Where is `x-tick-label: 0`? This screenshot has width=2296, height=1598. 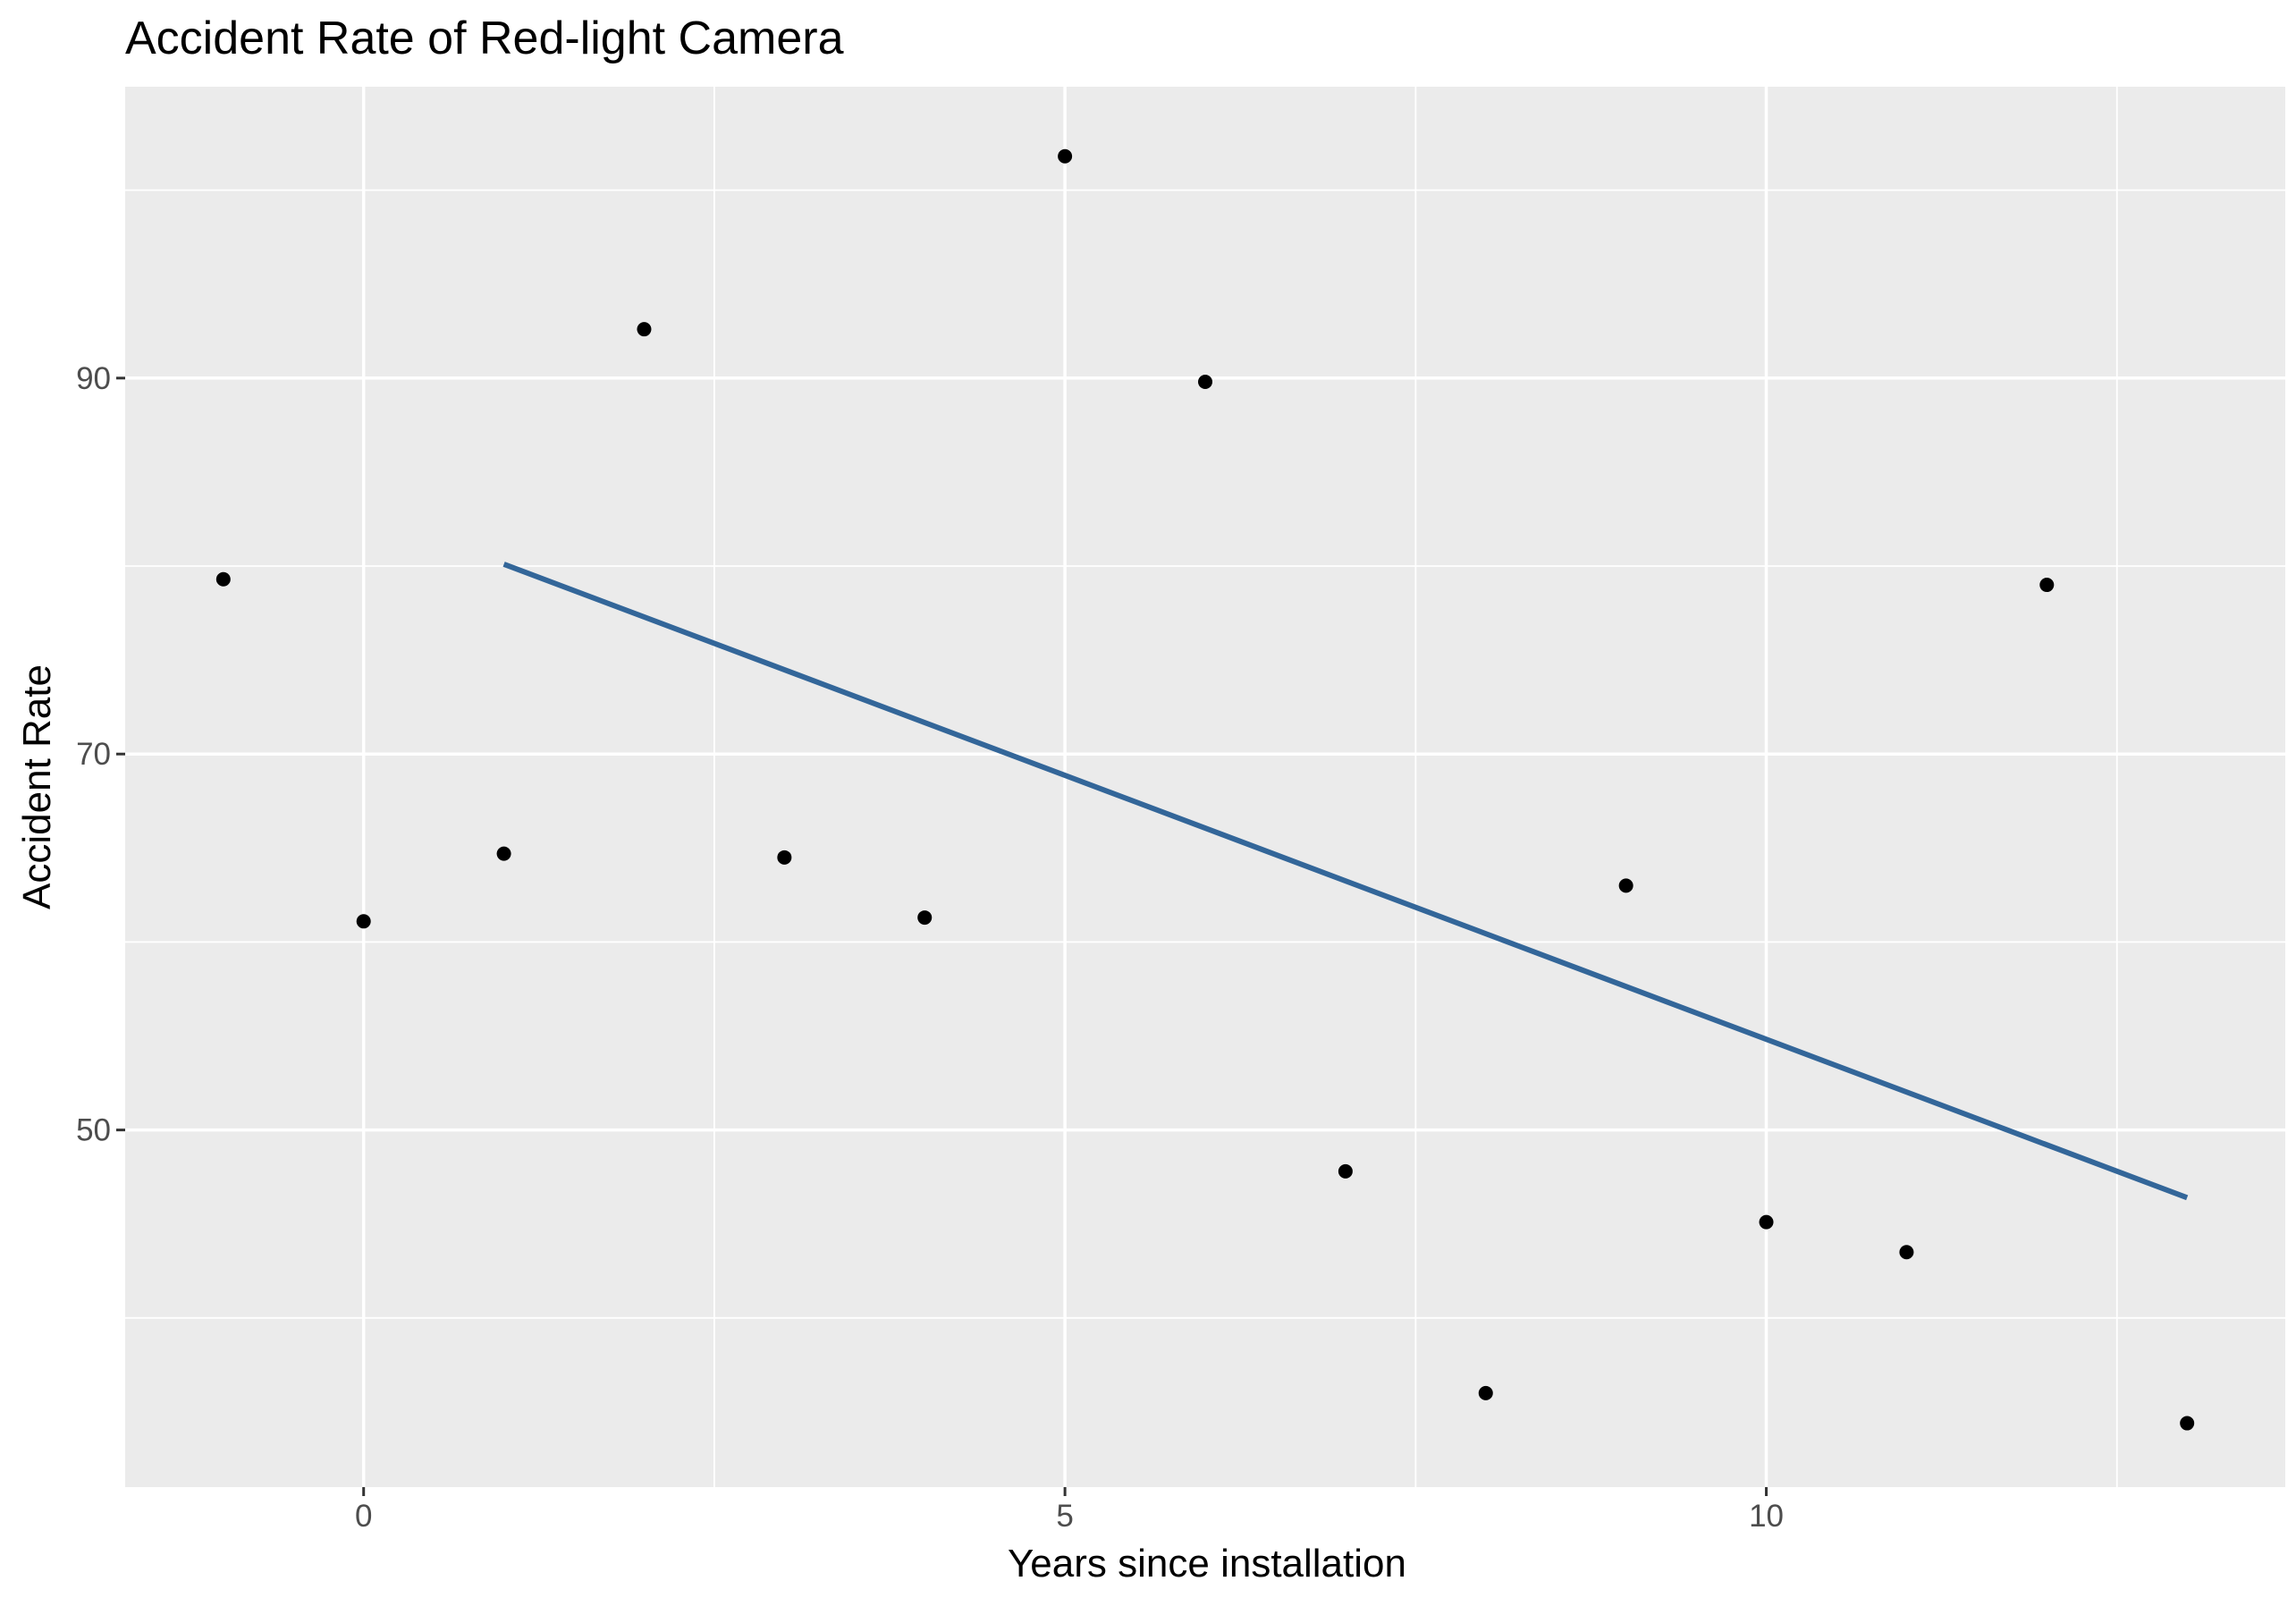
x-tick-label: 0 is located at coordinates (363, 1516).